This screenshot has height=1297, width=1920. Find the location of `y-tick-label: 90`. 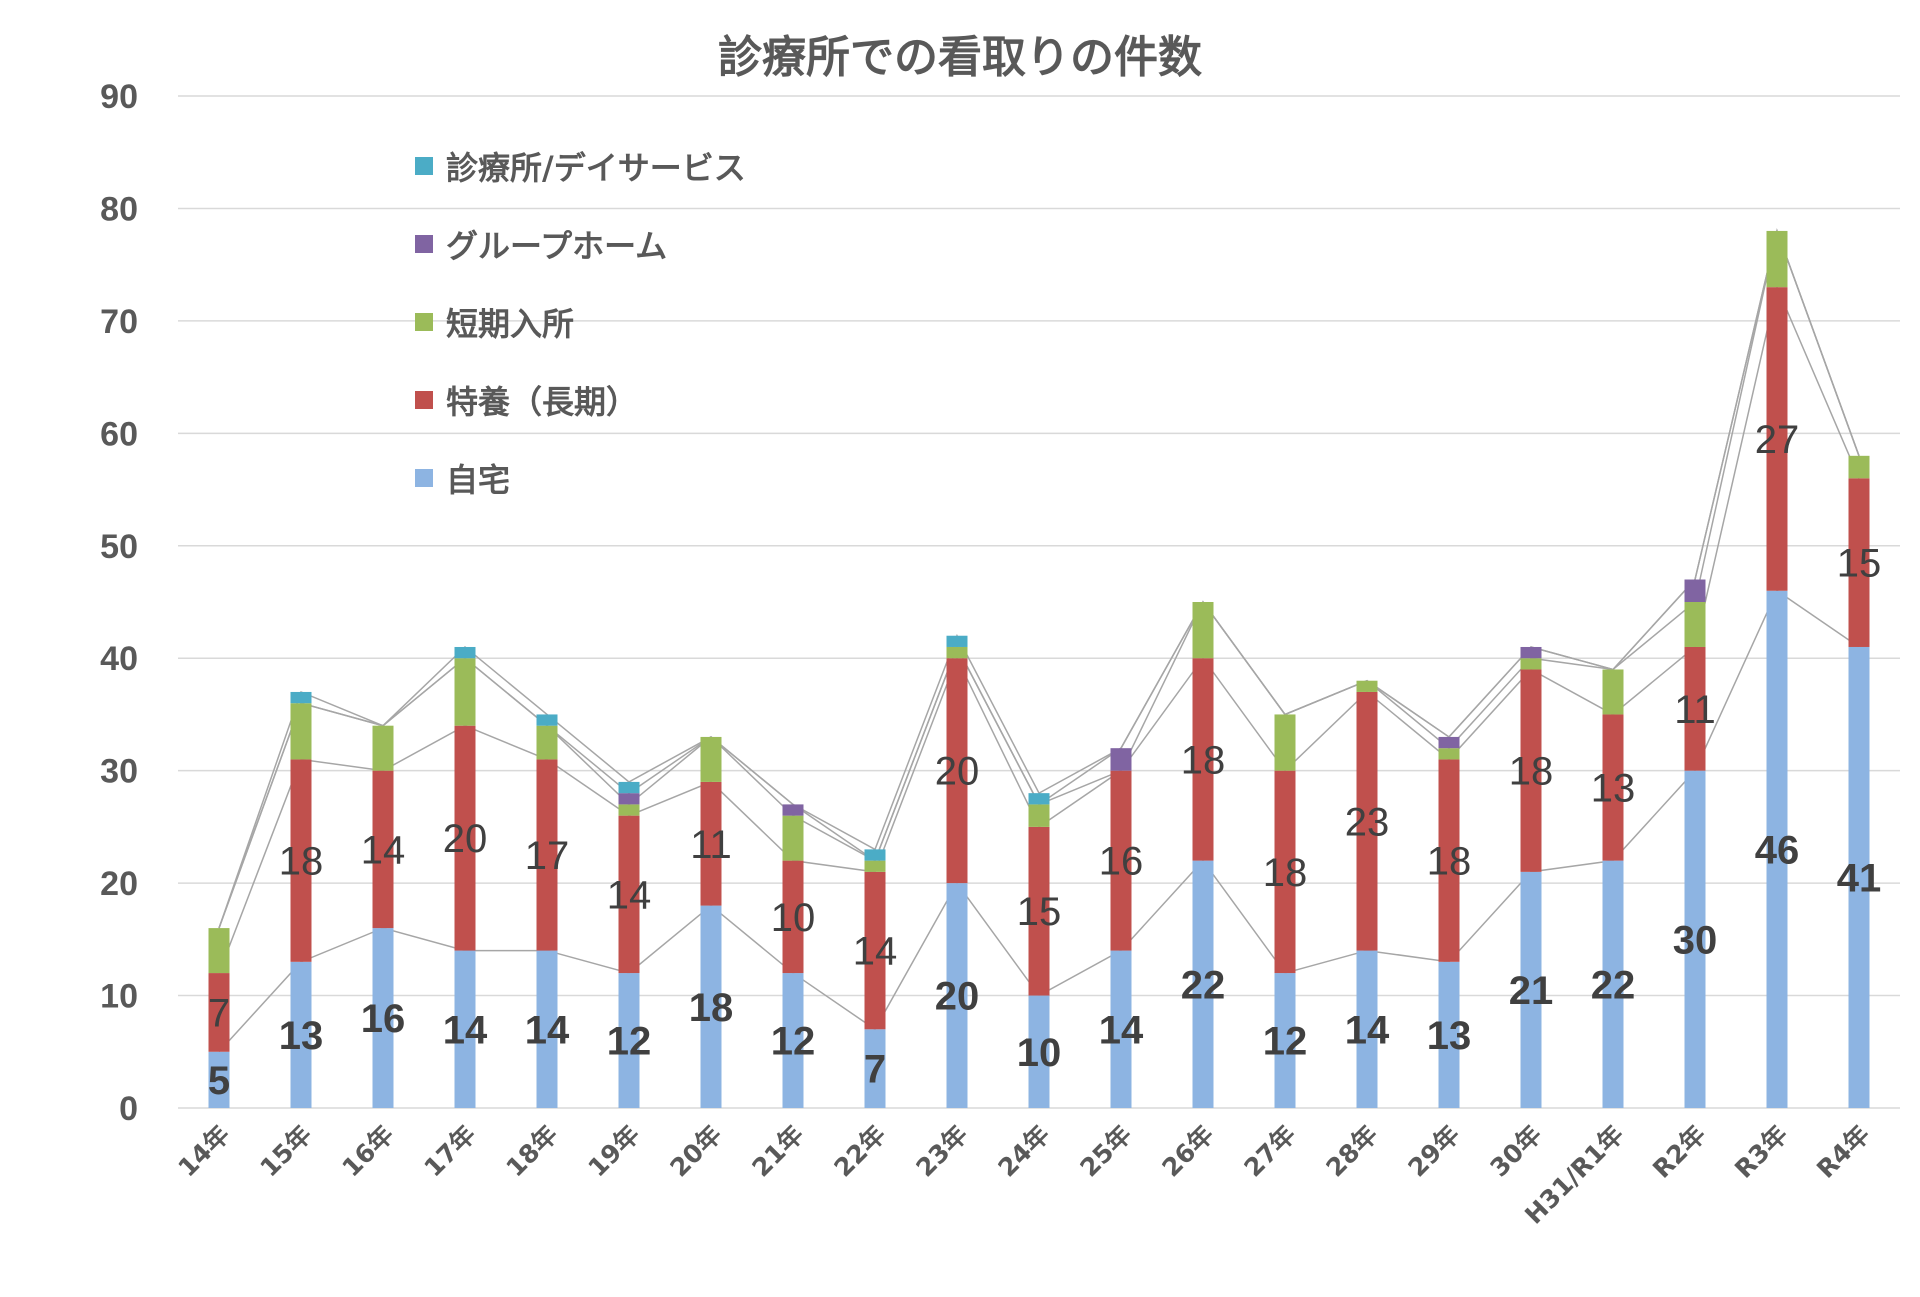

y-tick-label: 90 is located at coordinates (119, 97).